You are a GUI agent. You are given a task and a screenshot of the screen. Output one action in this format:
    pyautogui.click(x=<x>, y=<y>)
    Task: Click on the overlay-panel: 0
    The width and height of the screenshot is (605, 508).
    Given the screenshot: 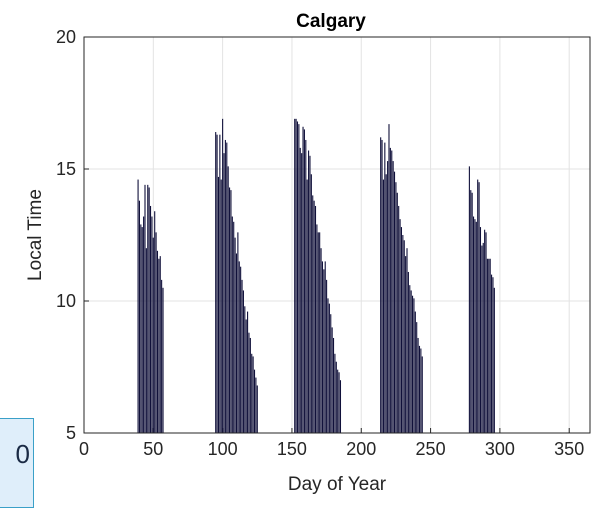 What is the action you would take?
    pyautogui.click(x=17, y=463)
    